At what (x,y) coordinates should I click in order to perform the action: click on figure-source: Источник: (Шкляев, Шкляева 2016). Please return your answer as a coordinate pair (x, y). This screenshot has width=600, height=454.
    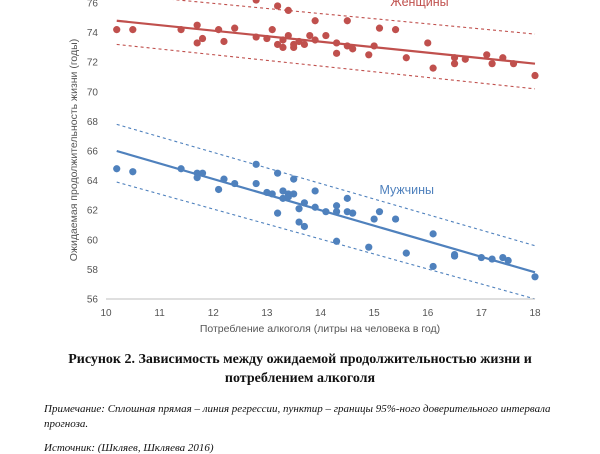
    Looking at the image, I should click on (129, 448).